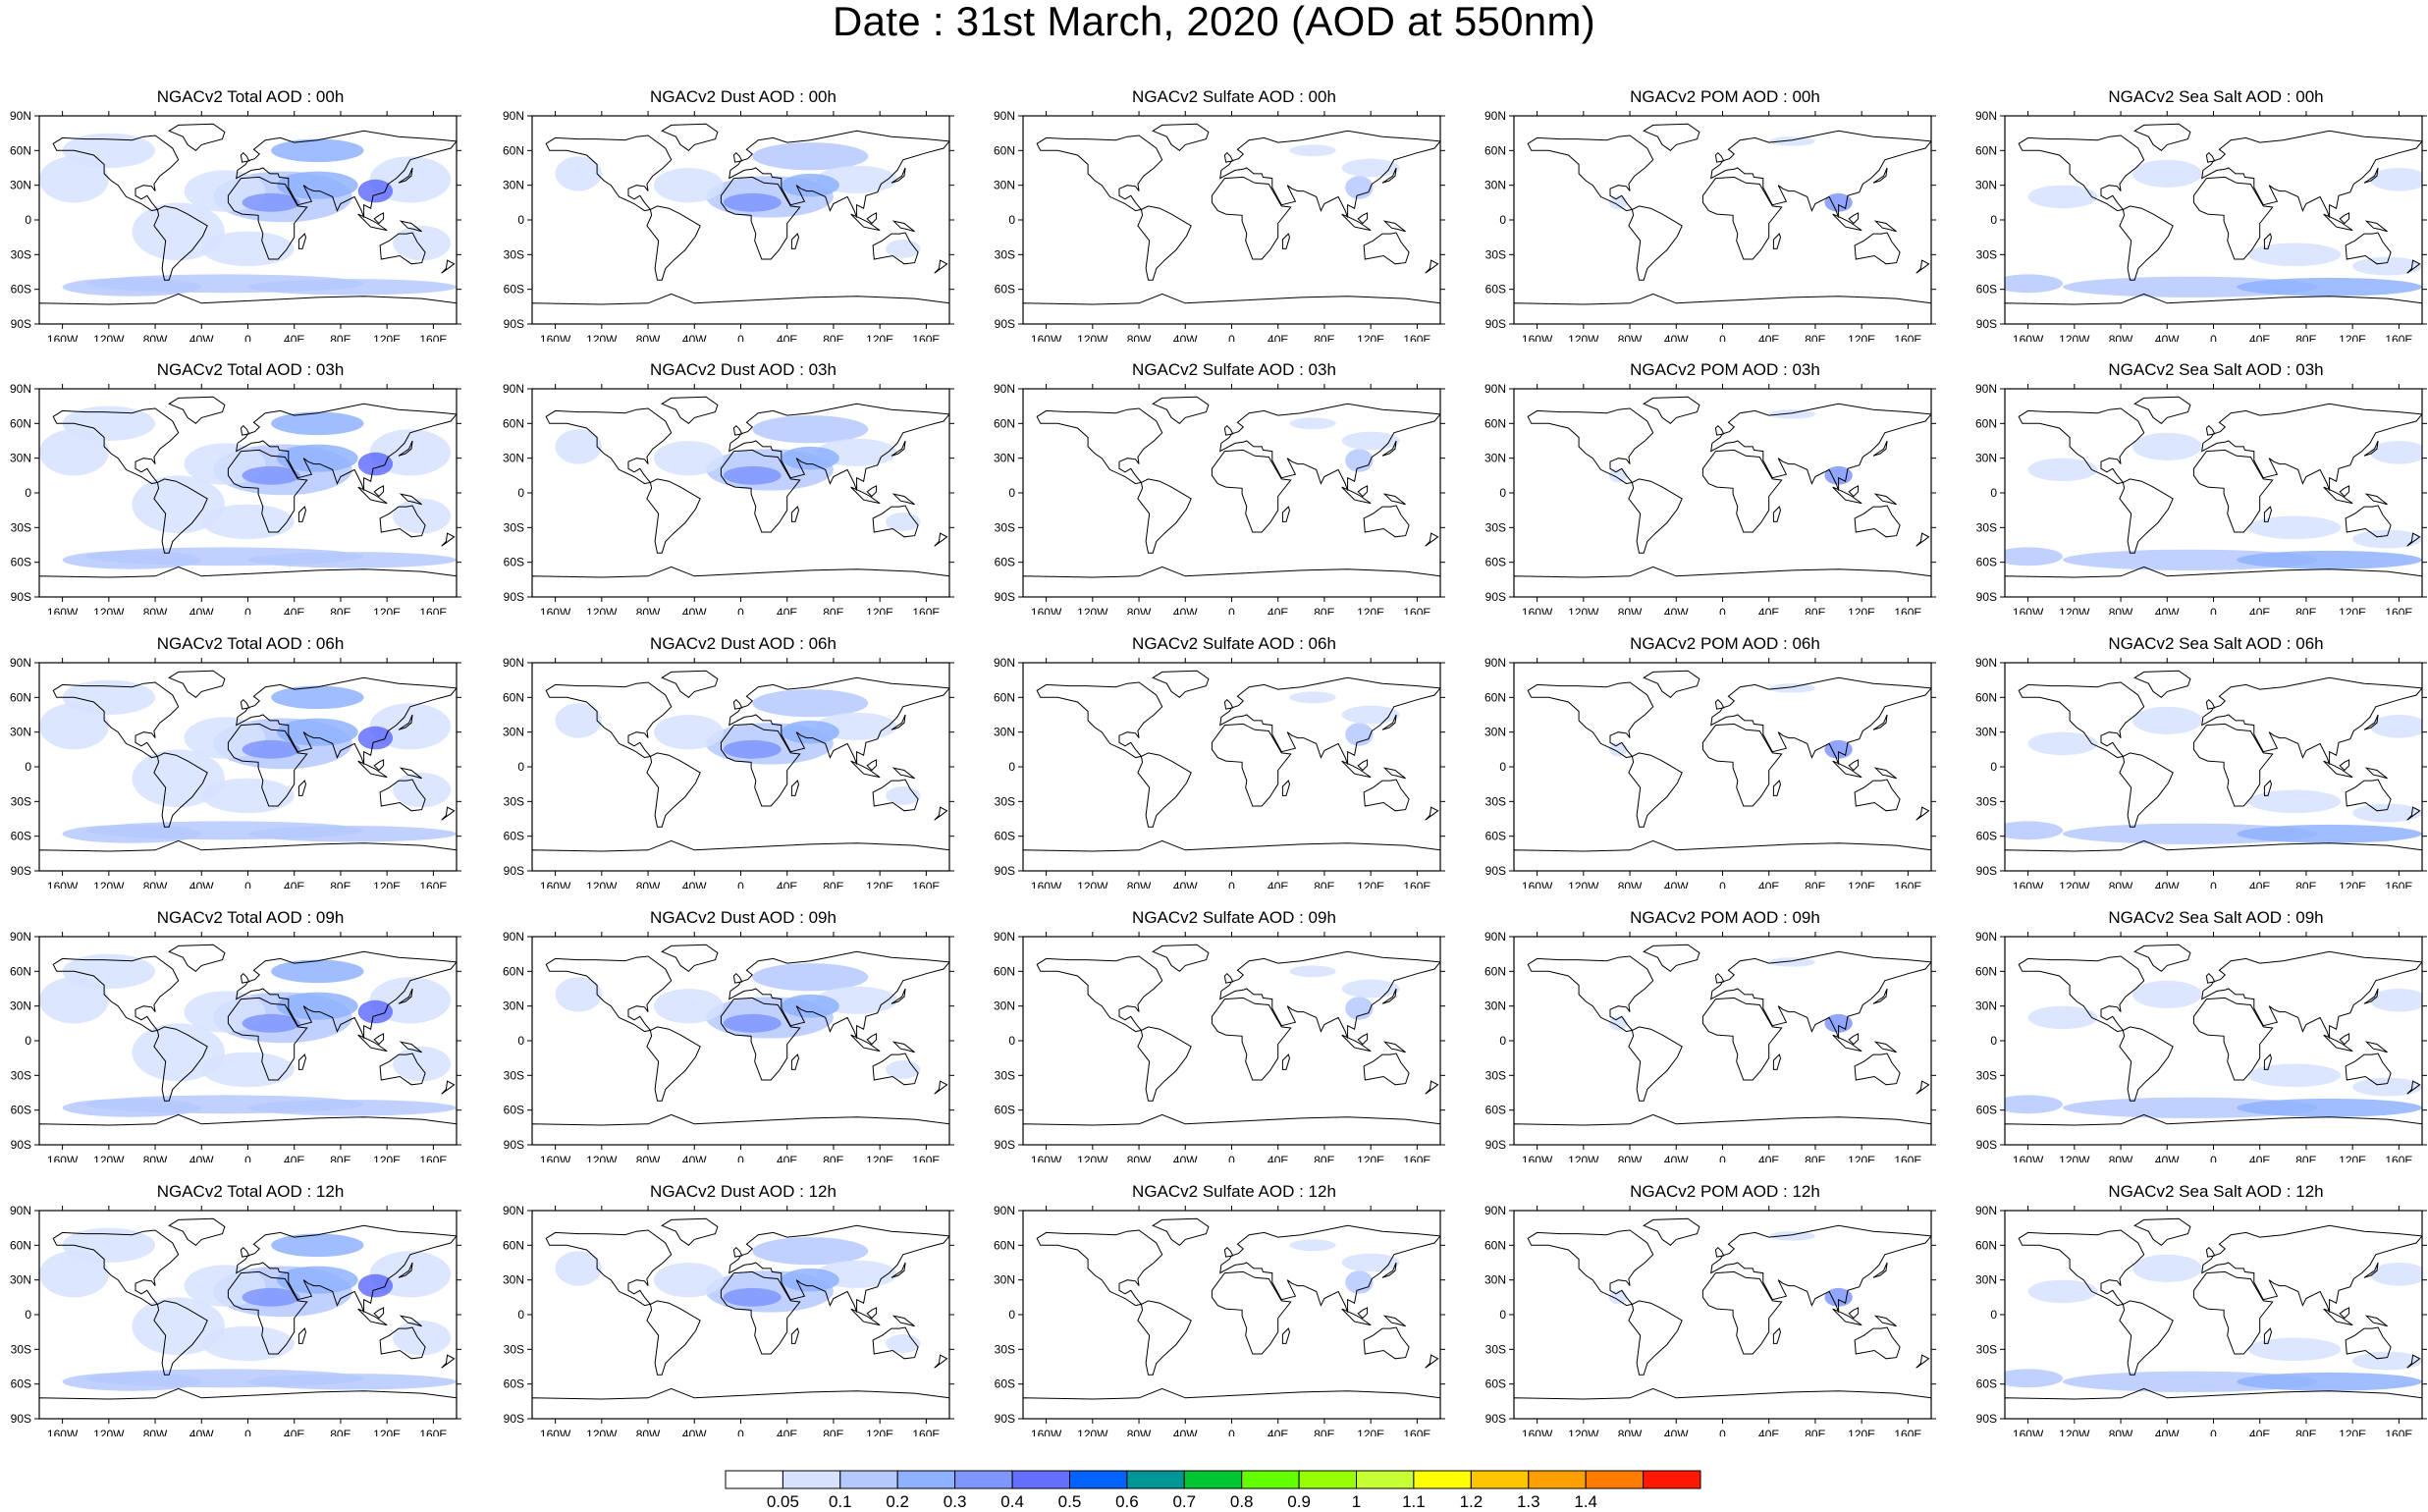  Describe the element at coordinates (2162, 1231) in the screenshot. I see `coastline-greenland` at that location.